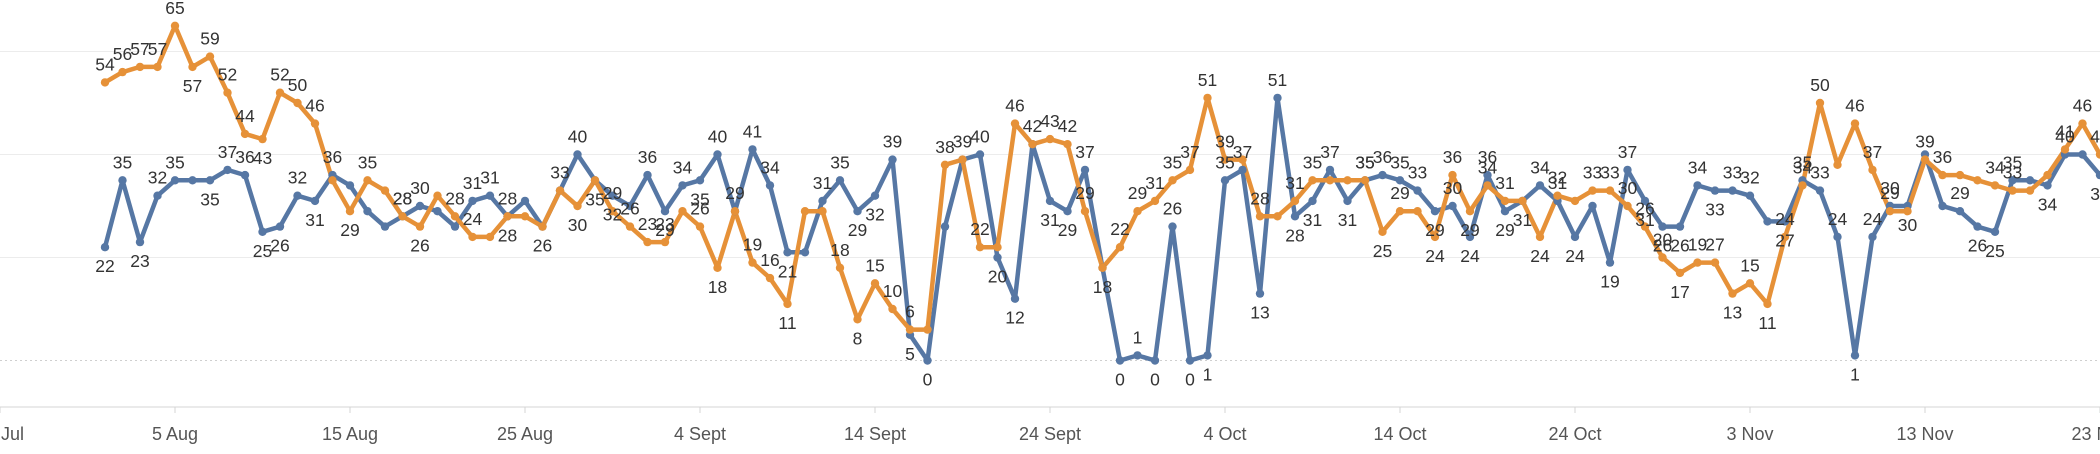  I want to click on series-2-data-label: 33, so click(1609, 173).